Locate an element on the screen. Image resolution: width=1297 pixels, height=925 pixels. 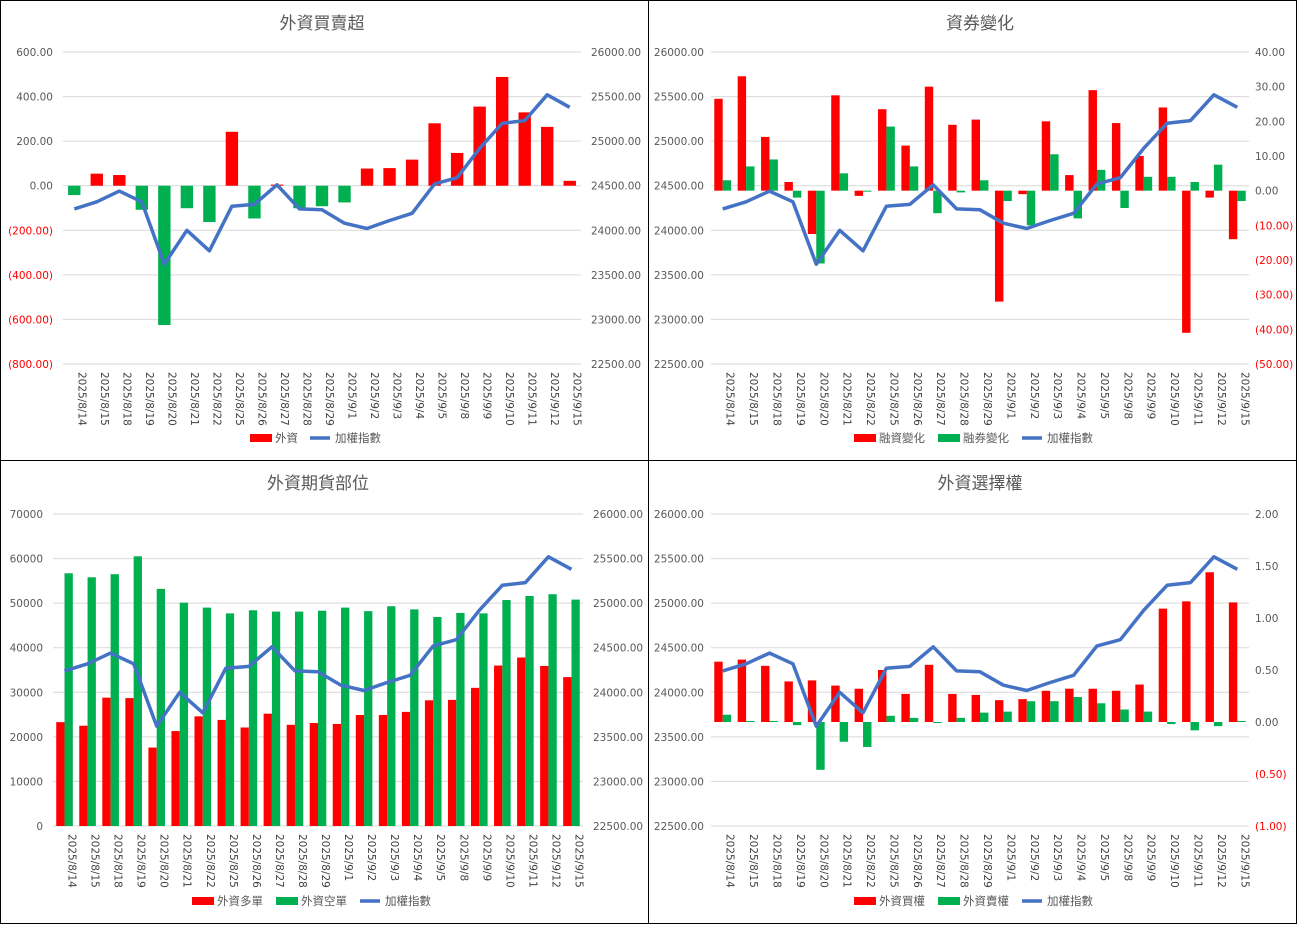
right-axis-tick-label: 25000.00 is located at coordinates (616, 142).